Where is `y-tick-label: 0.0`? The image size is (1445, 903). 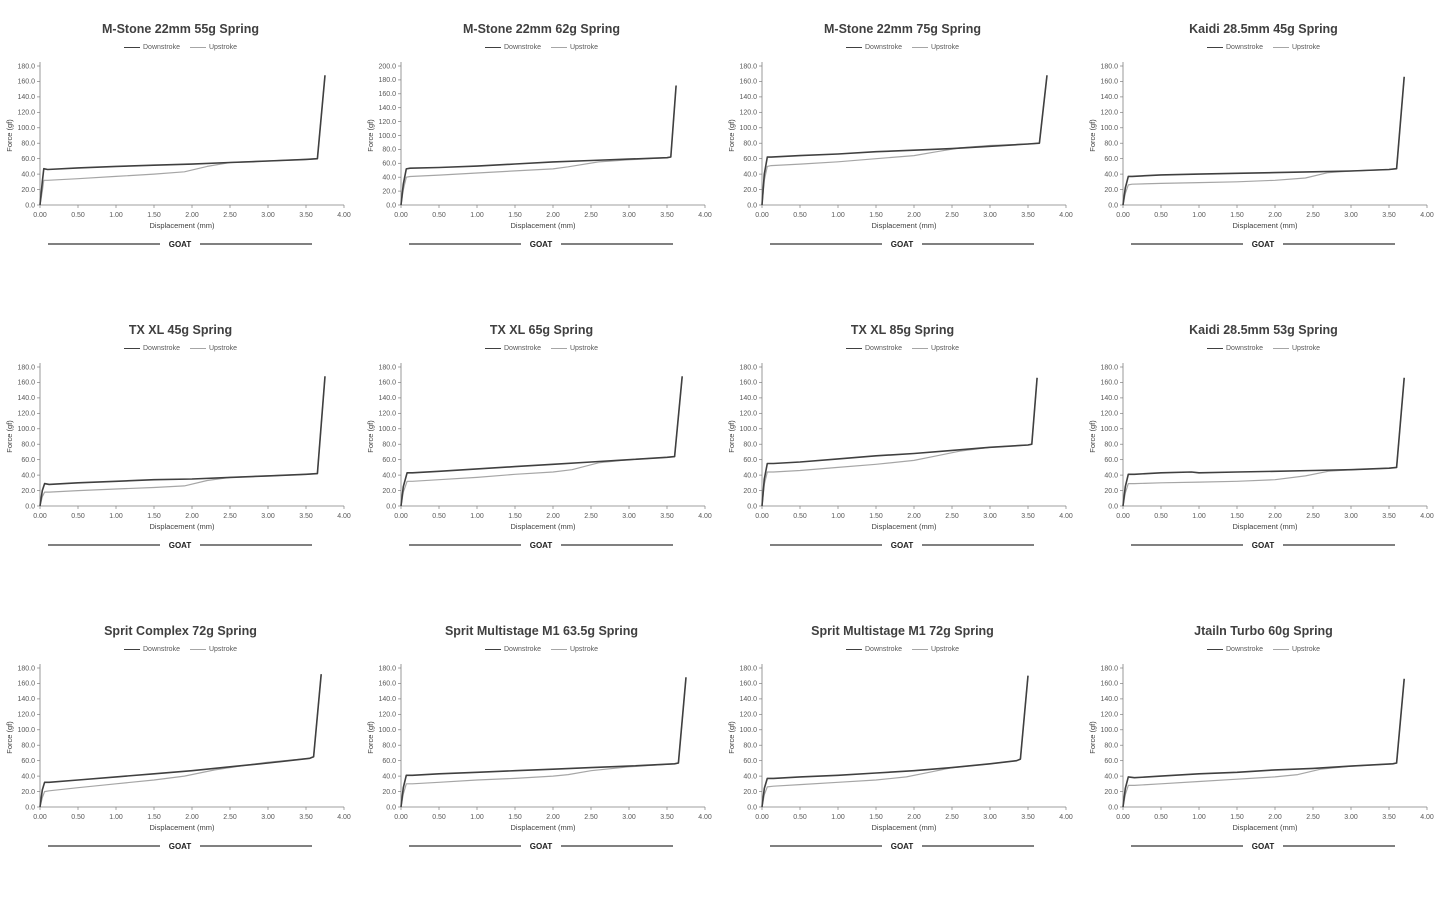
y-tick-label: 0.0 is located at coordinates (30, 506).